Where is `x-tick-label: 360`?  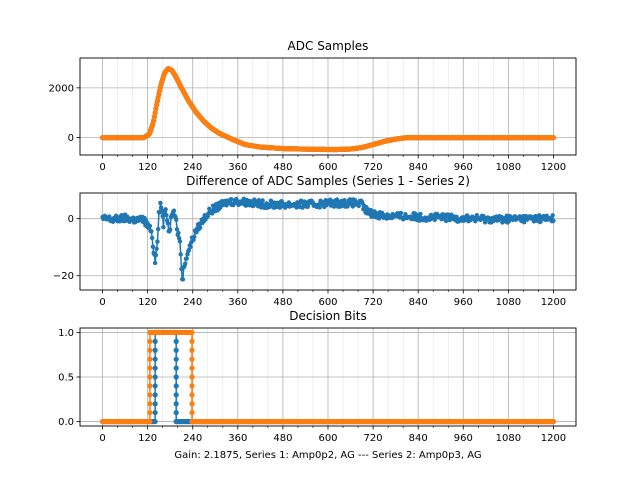 x-tick-label: 360 is located at coordinates (237, 167).